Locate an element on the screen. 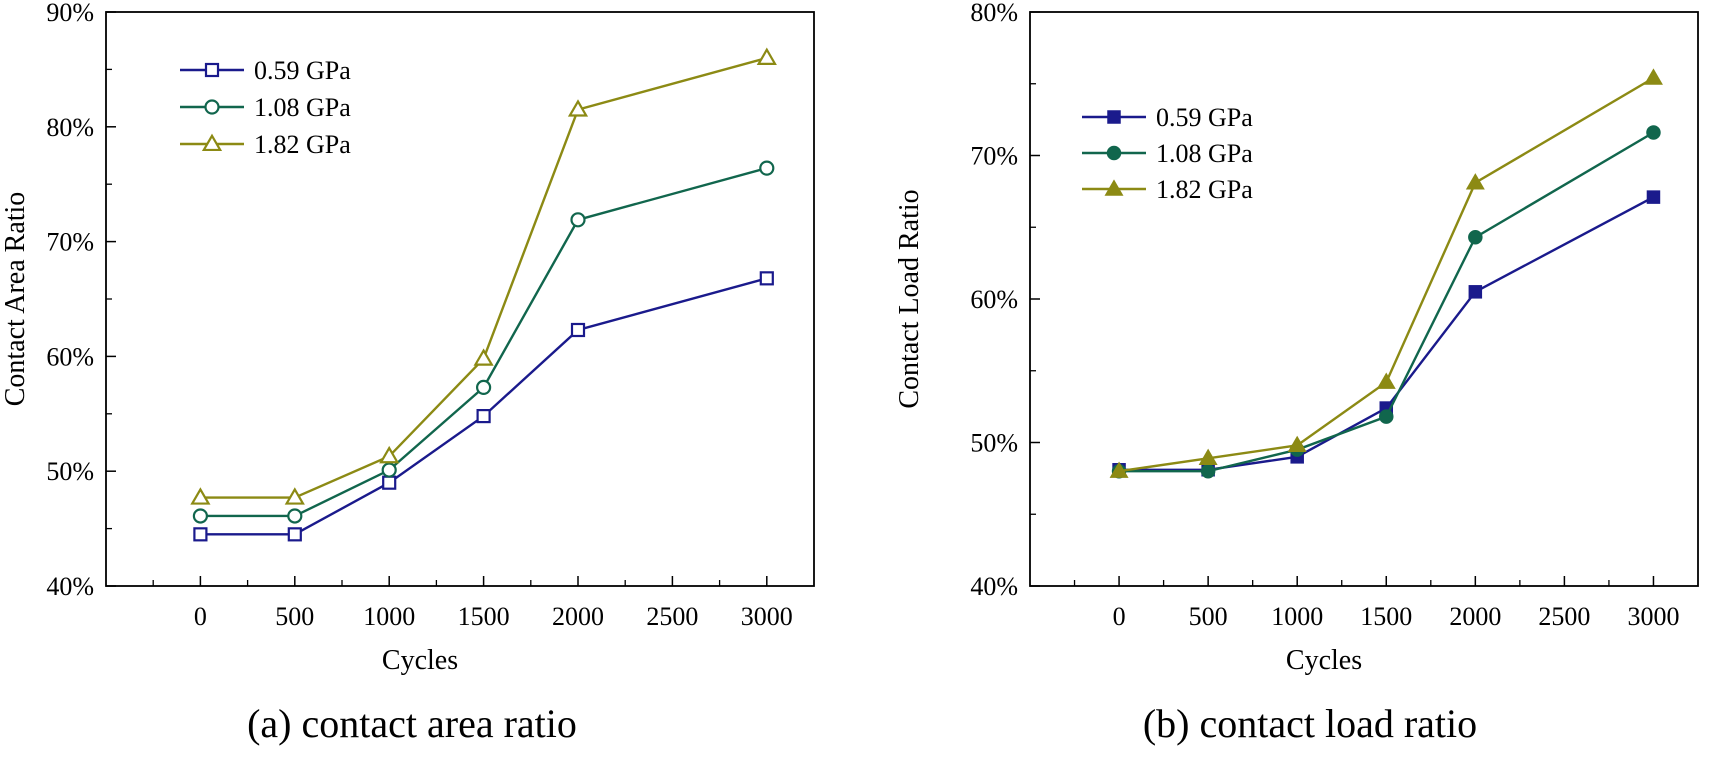 The image size is (1720, 766). panel-caption: (b) contact load ratio is located at coordinates (1310, 723).